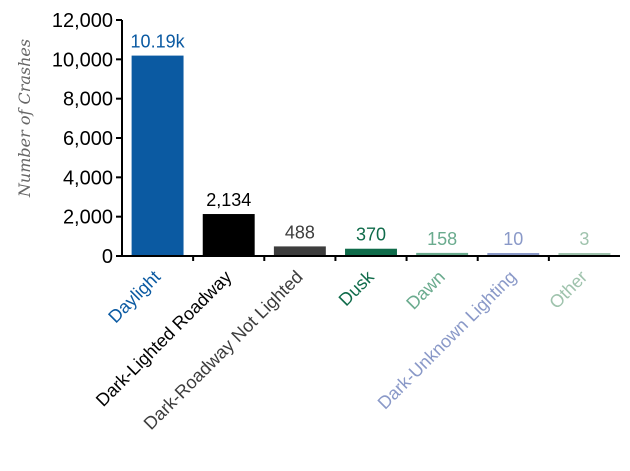 The height and width of the screenshot is (471, 630). Describe the element at coordinates (584, 239) in the screenshot. I see `data-label: 3` at that location.